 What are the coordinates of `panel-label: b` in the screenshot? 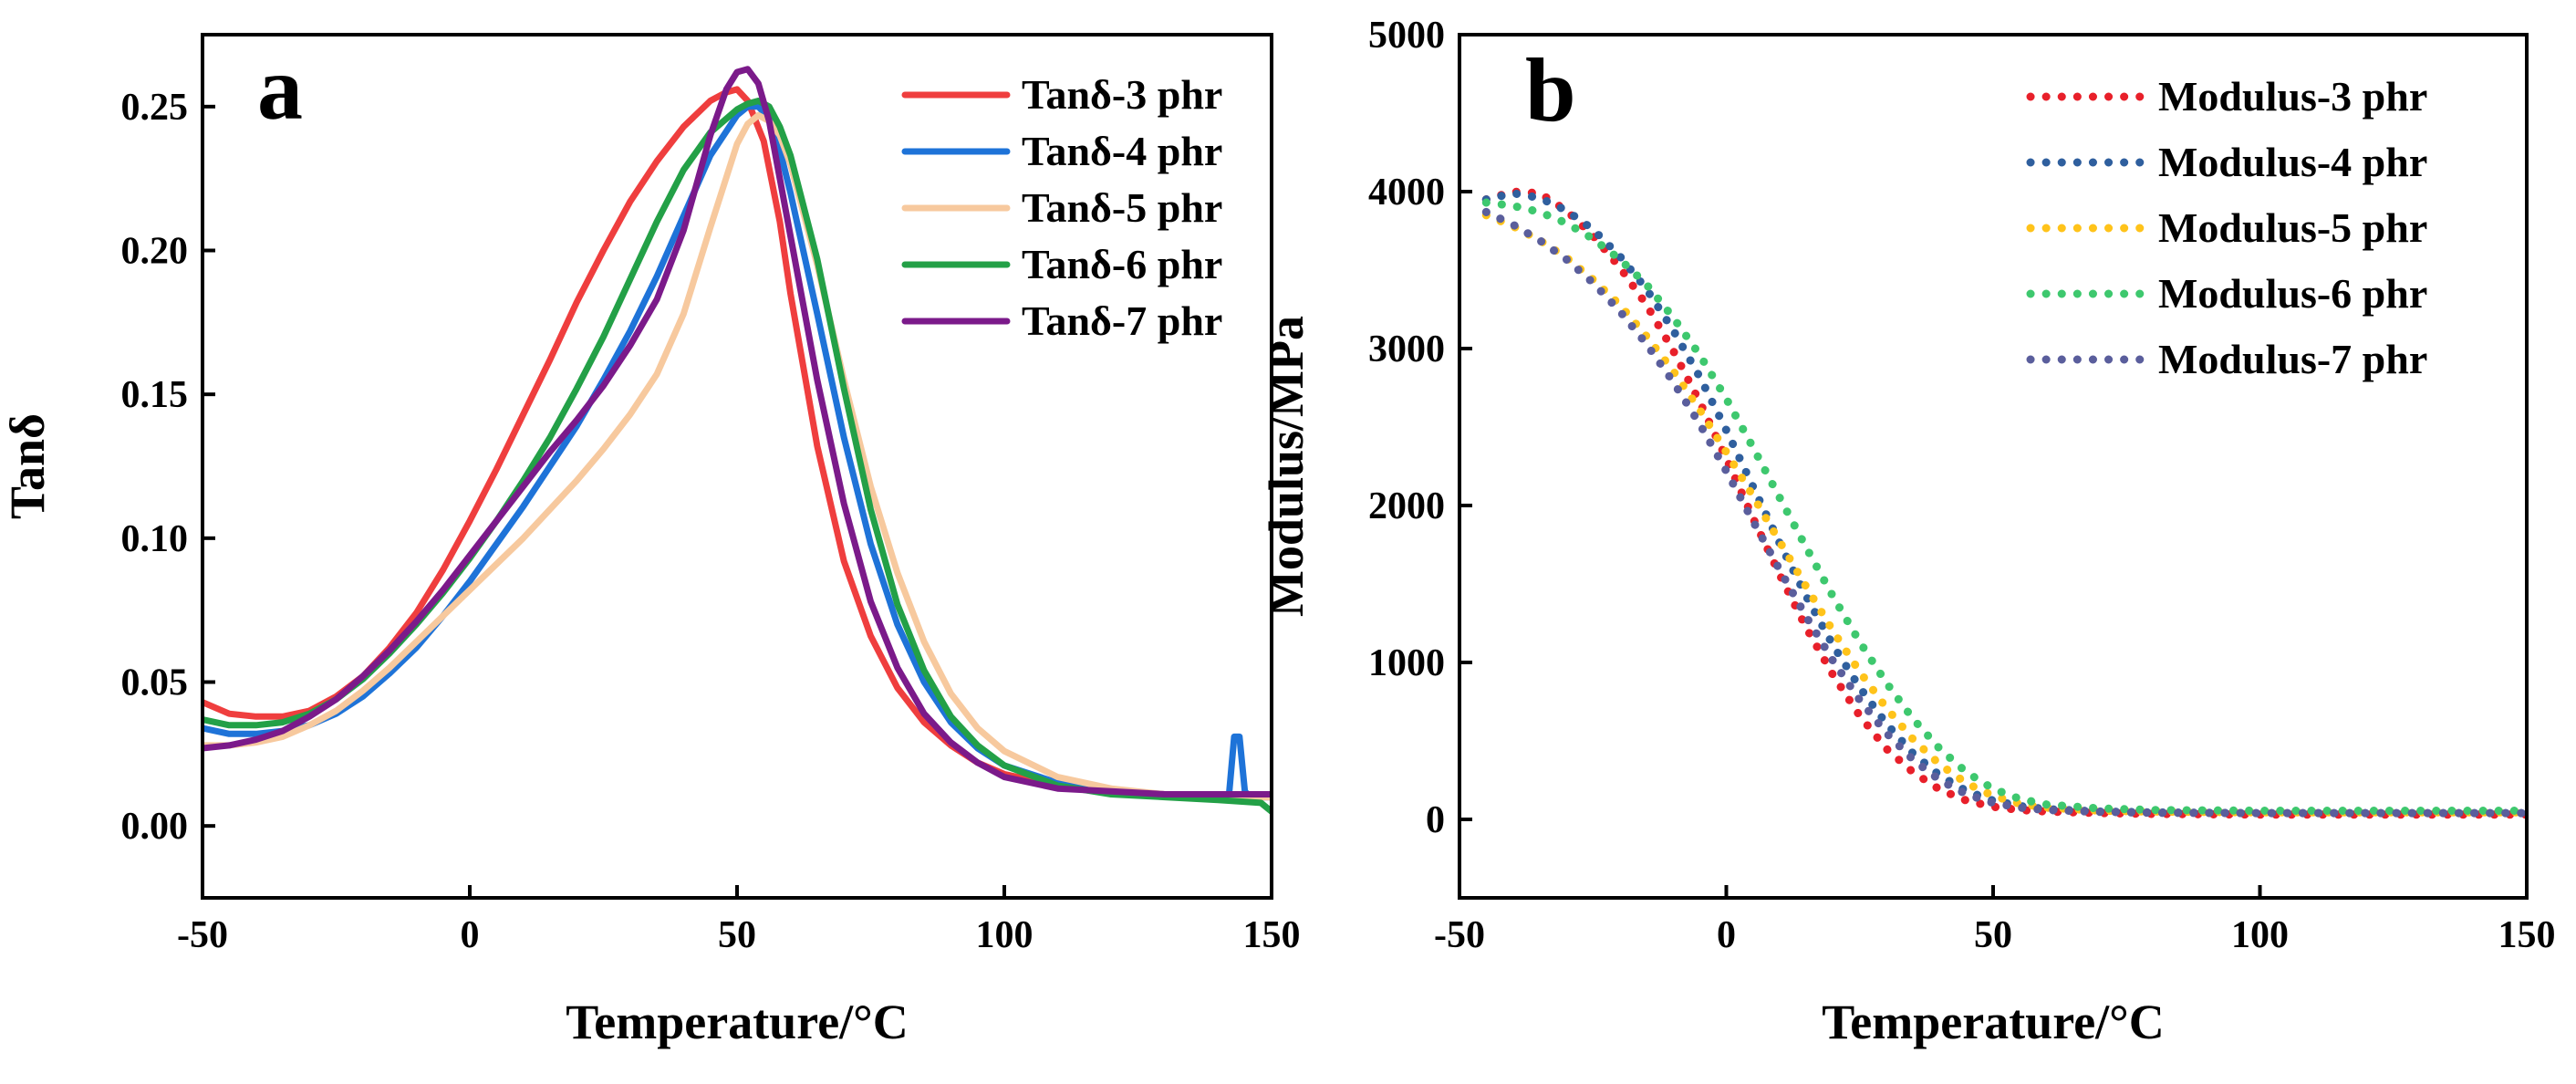 It's located at (1550, 90).